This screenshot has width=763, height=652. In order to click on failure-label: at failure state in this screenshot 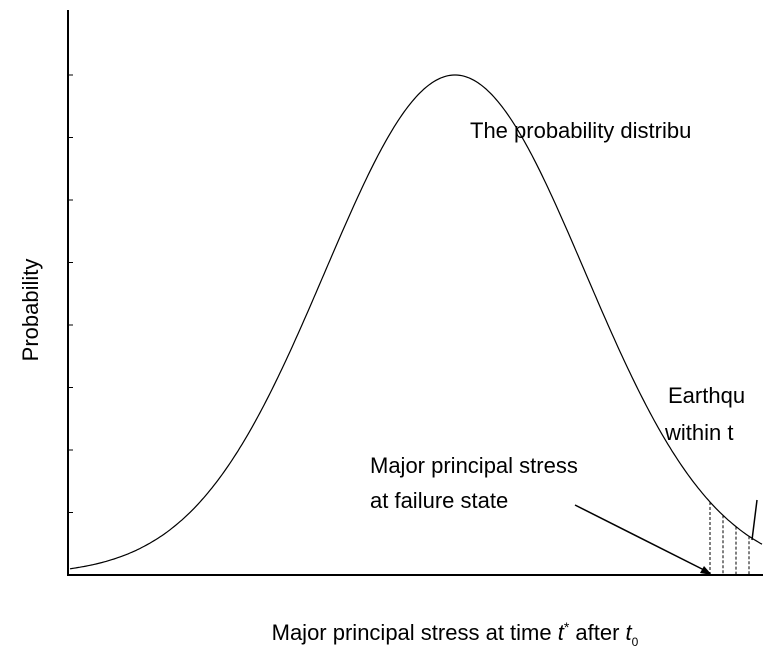, I will do `click(439, 500)`.